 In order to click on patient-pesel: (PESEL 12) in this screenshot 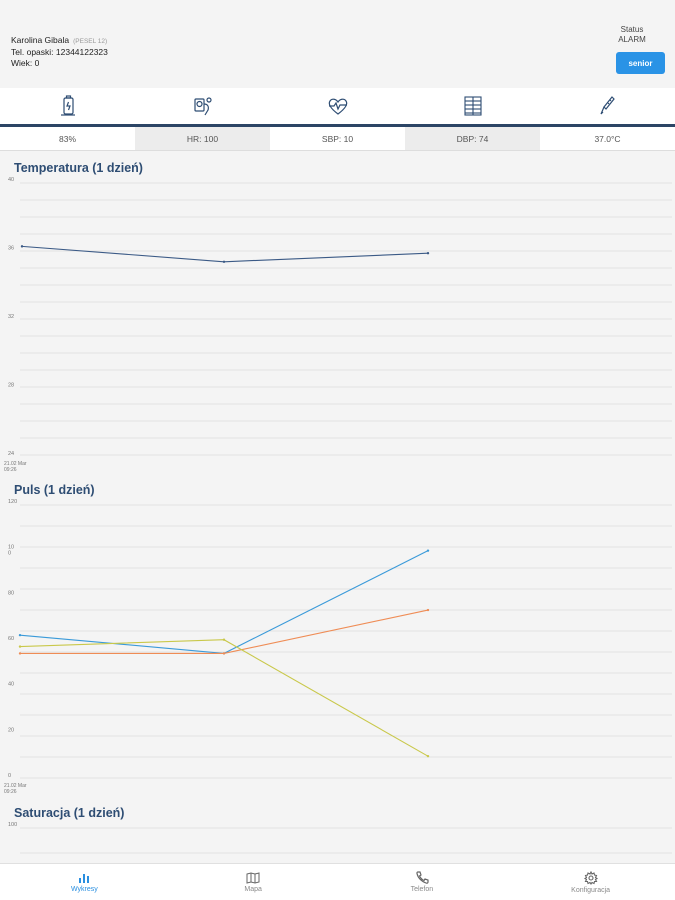, I will do `click(90, 41)`.